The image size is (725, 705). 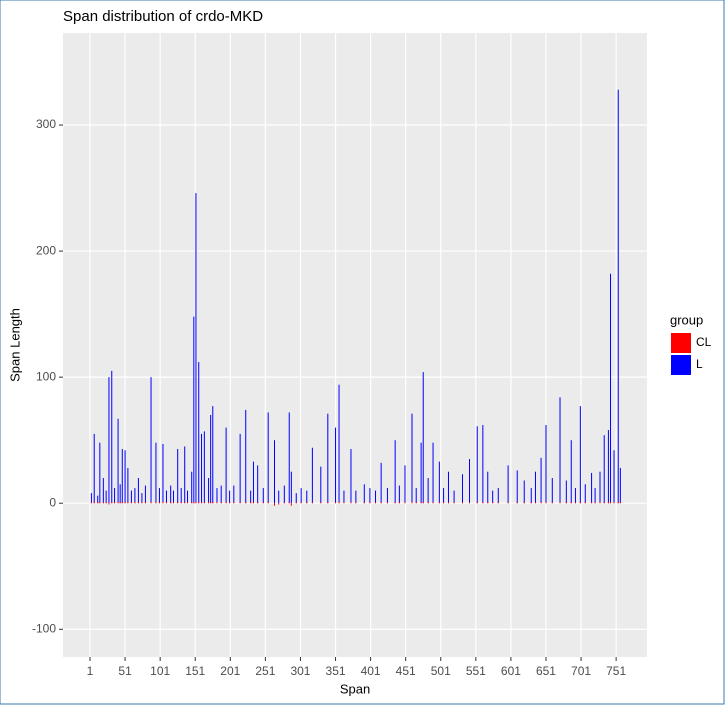 I want to click on x-tick-label: 351, so click(x=336, y=671).